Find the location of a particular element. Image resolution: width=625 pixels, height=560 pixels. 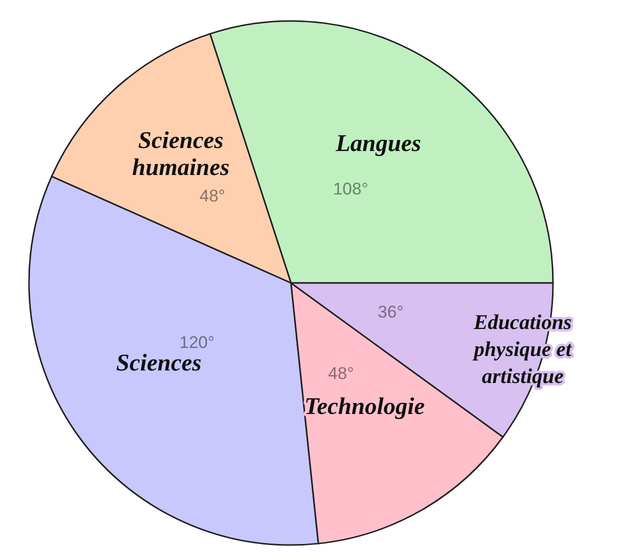

slice-label: Sciences humaines is located at coordinates (181, 155).